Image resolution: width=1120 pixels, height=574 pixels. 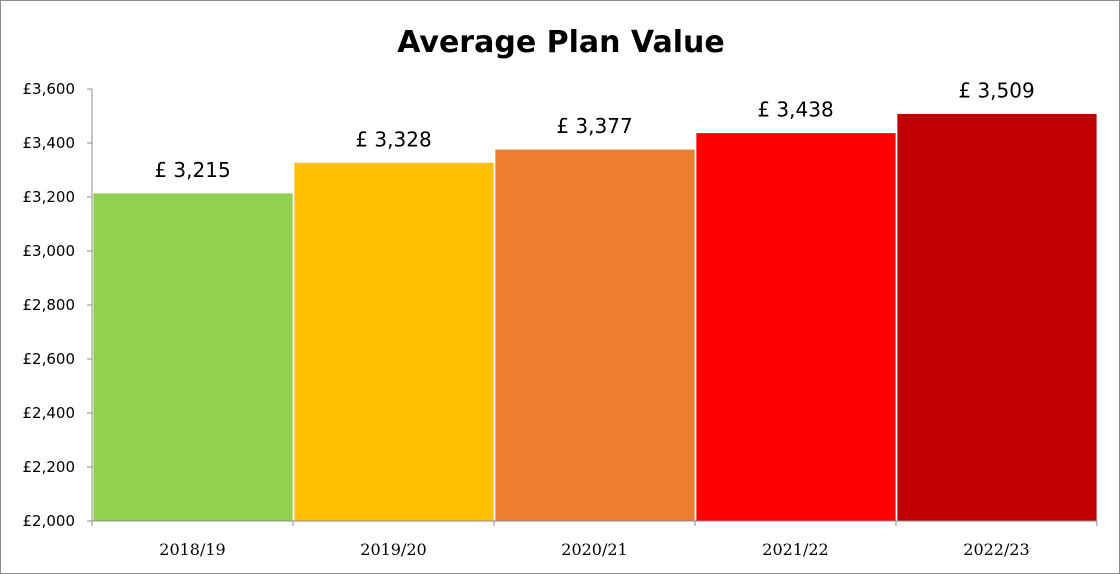 I want to click on y-tick-label: £3,000, so click(x=49, y=251).